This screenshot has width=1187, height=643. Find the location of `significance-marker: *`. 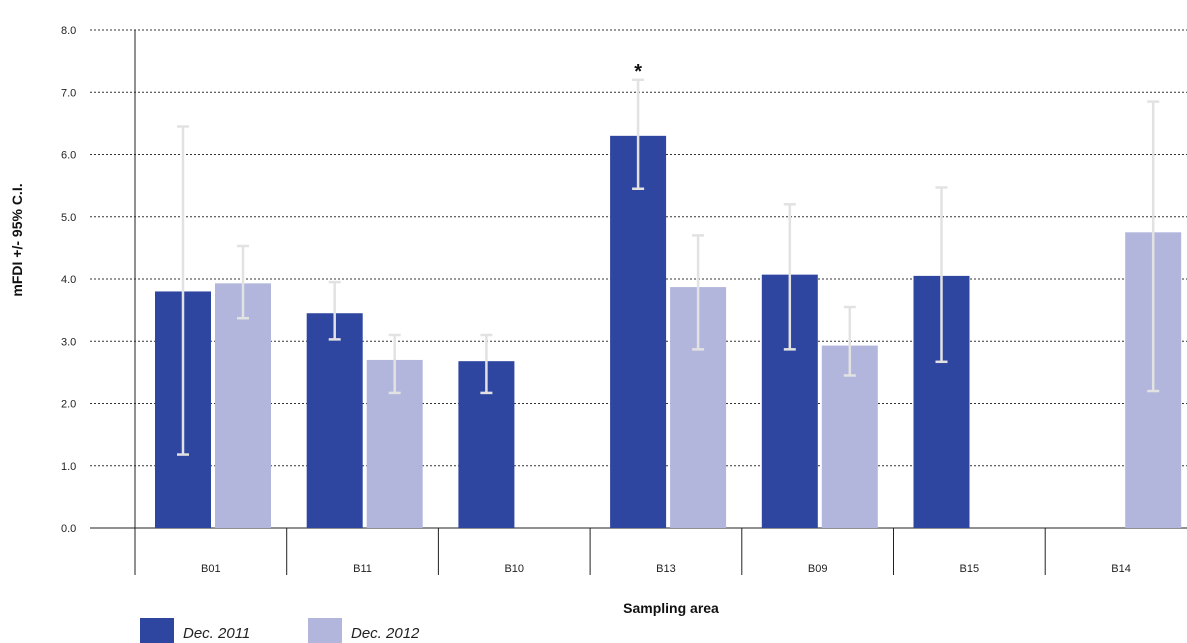

significance-marker: * is located at coordinates (638, 72).